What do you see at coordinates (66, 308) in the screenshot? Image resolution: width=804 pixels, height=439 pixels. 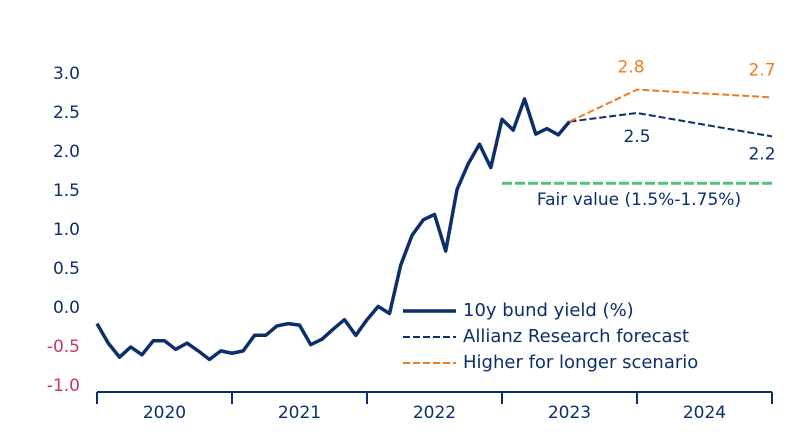 I see `y-tick-label: 0.0` at bounding box center [66, 308].